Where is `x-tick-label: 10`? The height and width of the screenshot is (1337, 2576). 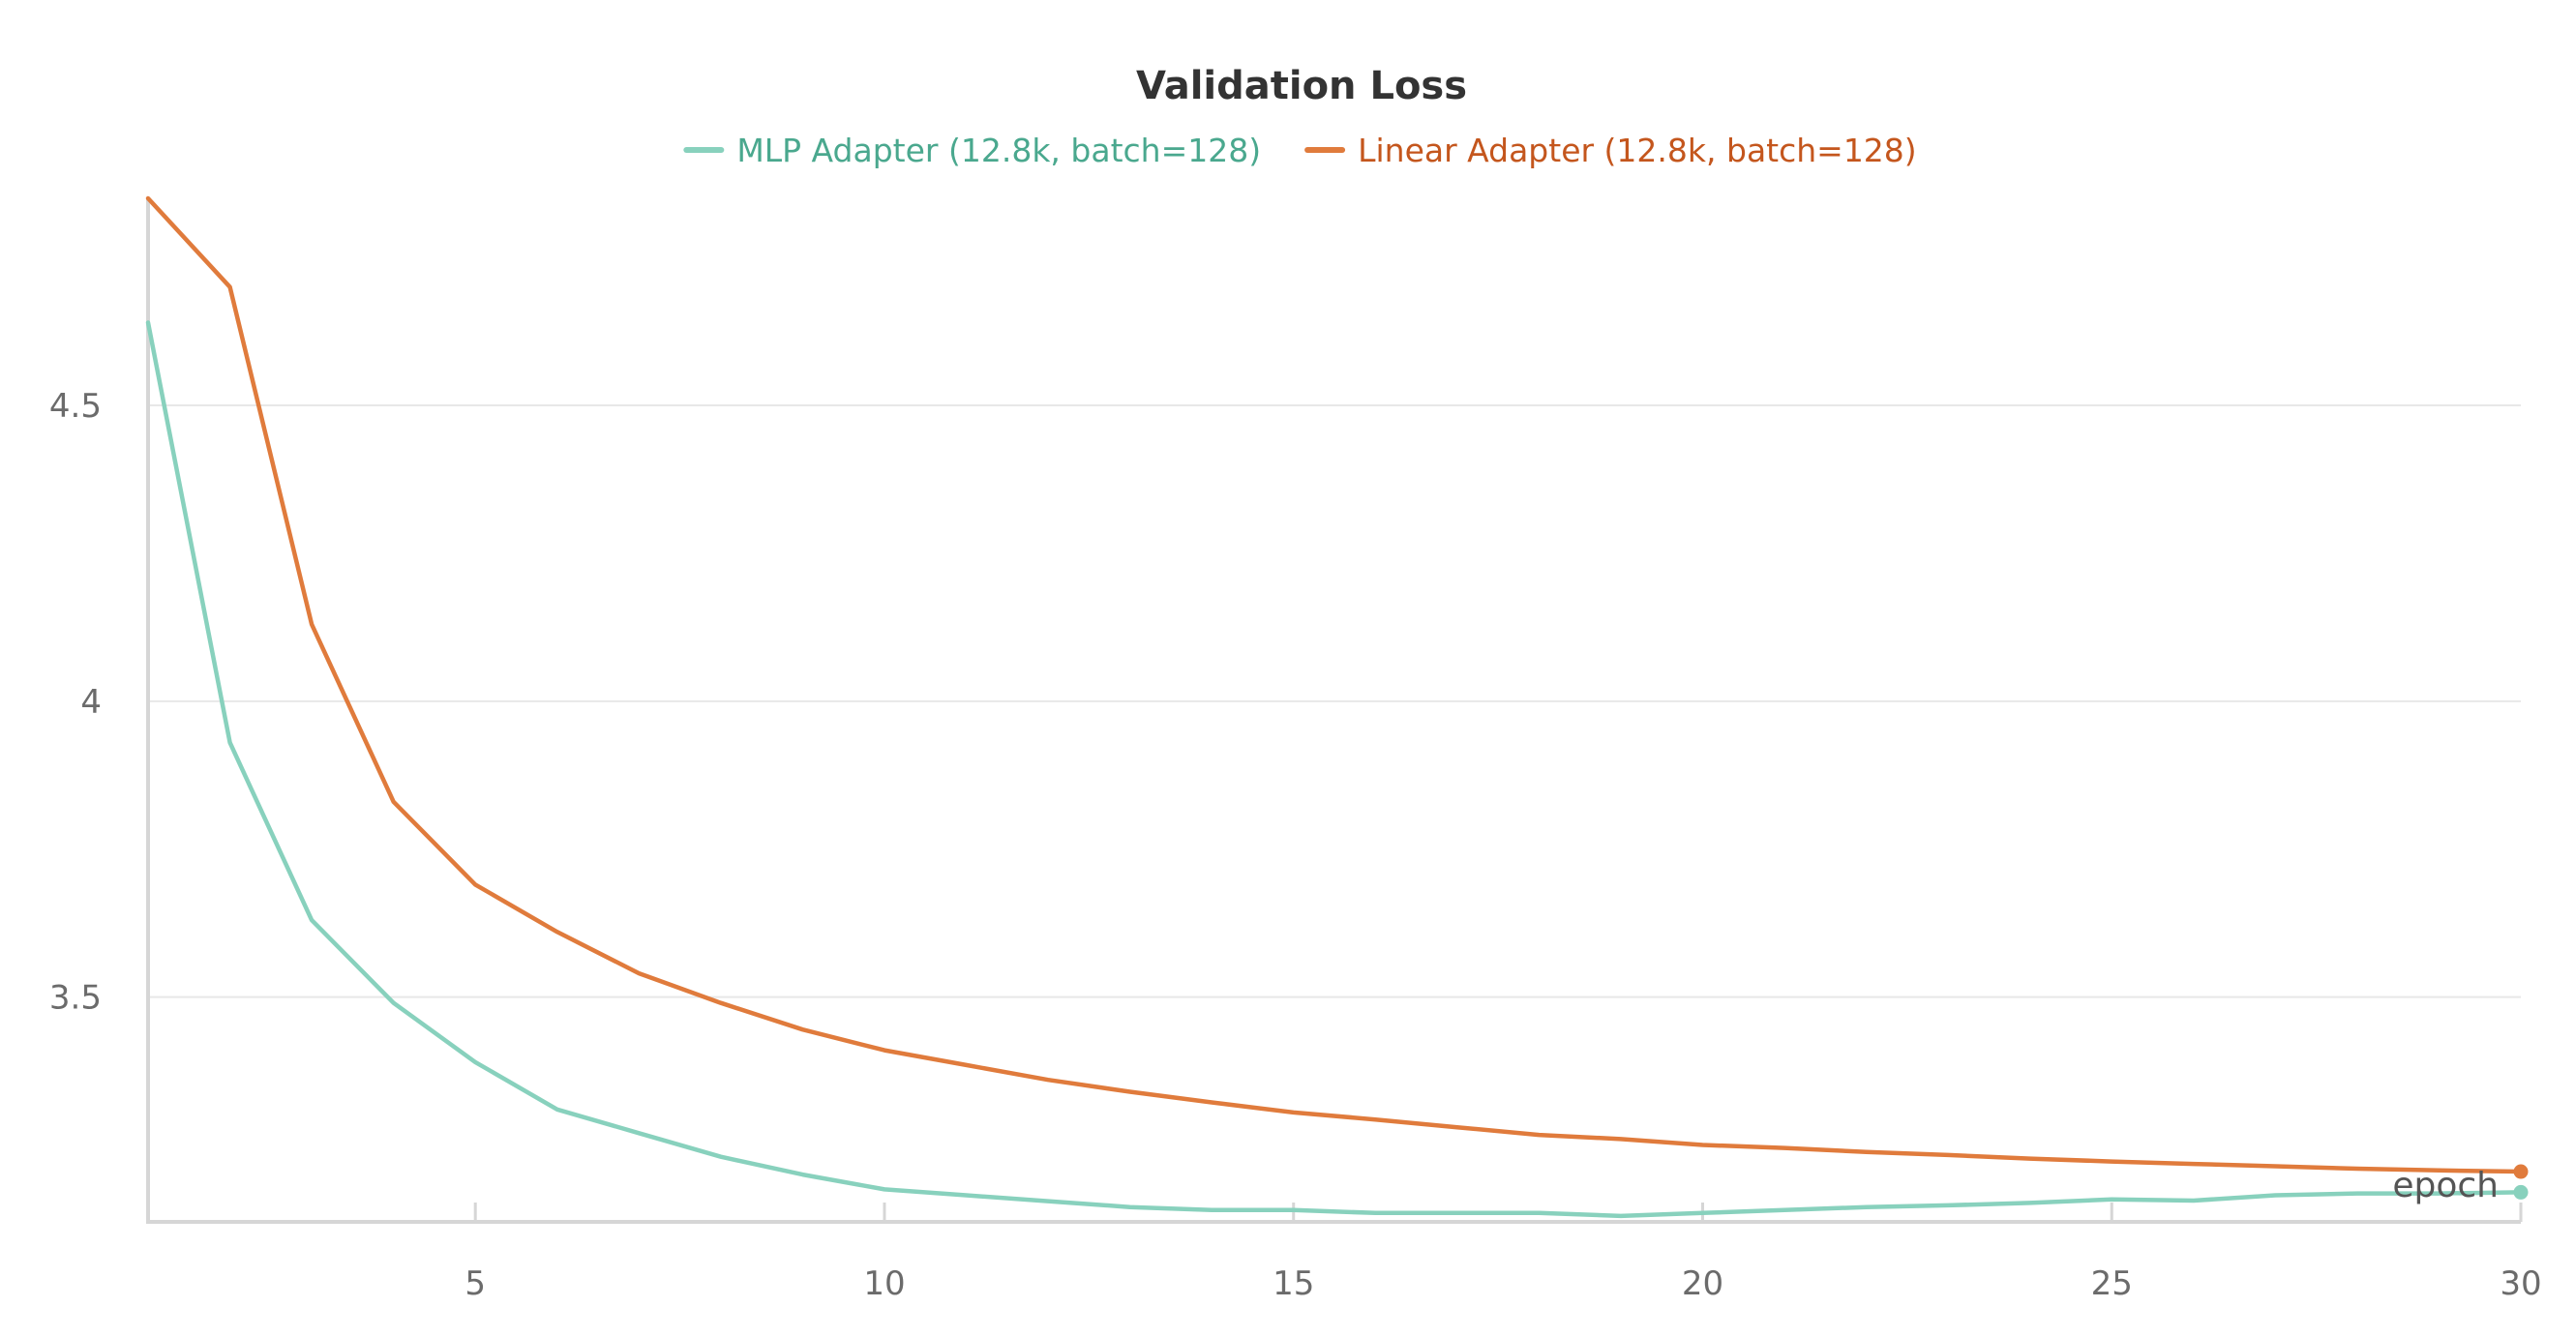
x-tick-label: 10 is located at coordinates (884, 1283).